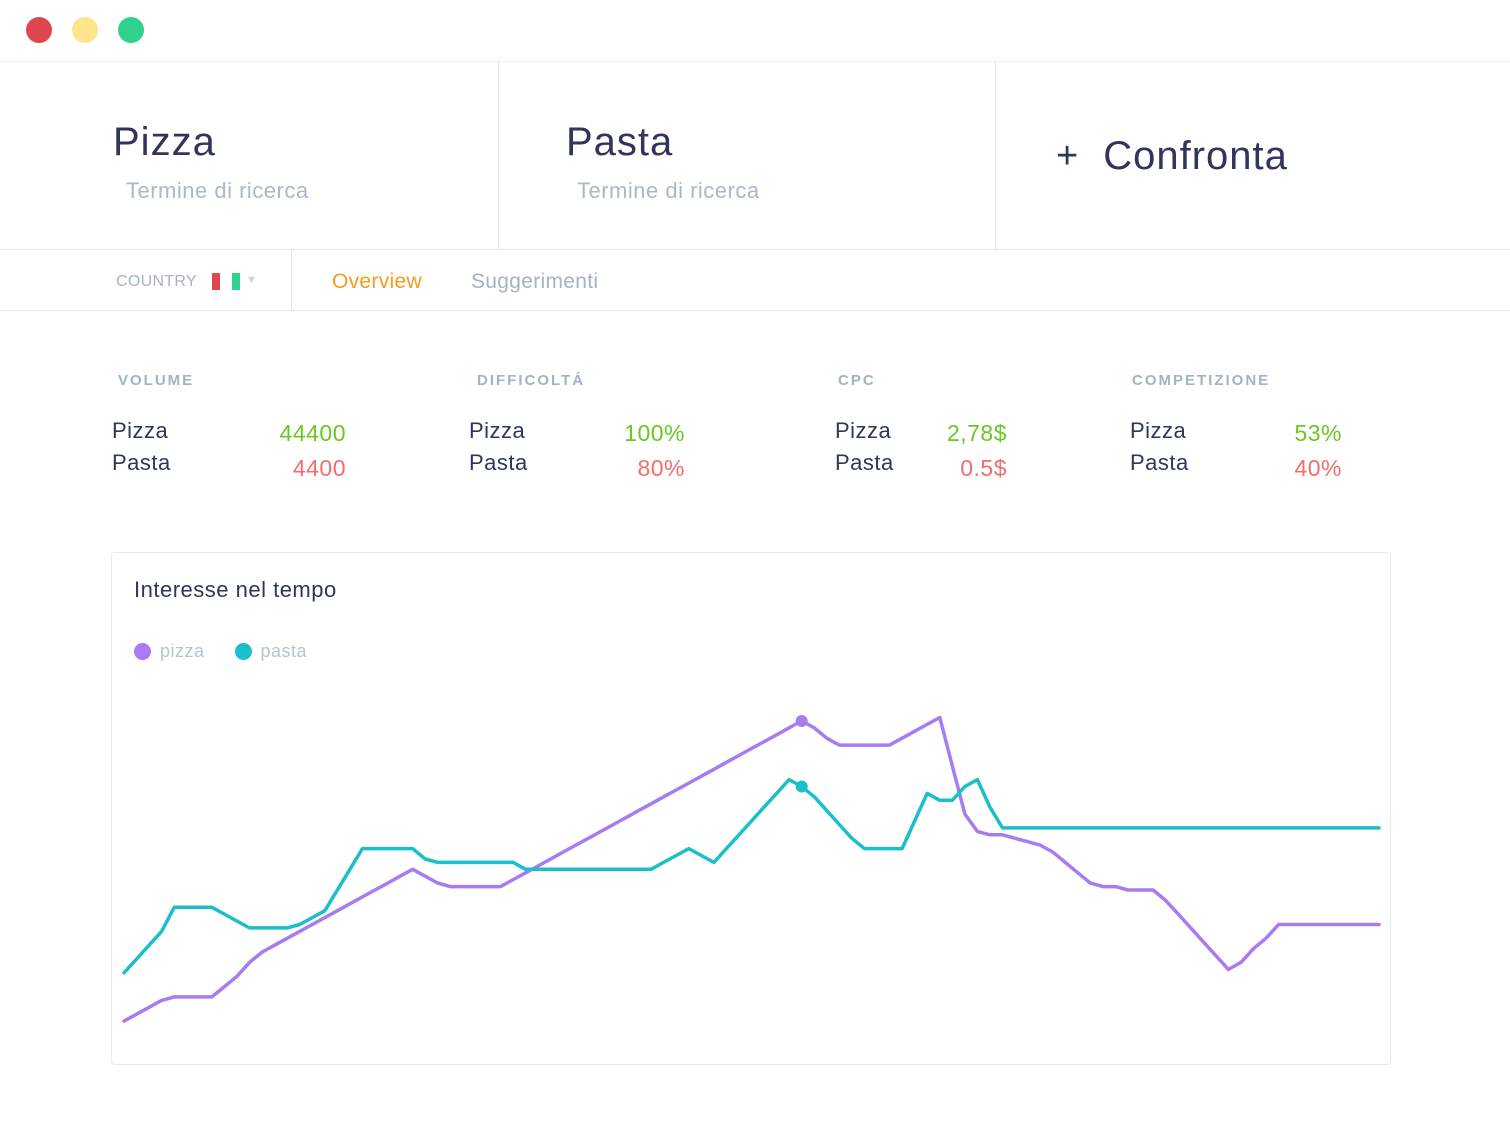 The width and height of the screenshot is (1510, 1146). I want to click on series-line-pasta, so click(751, 876).